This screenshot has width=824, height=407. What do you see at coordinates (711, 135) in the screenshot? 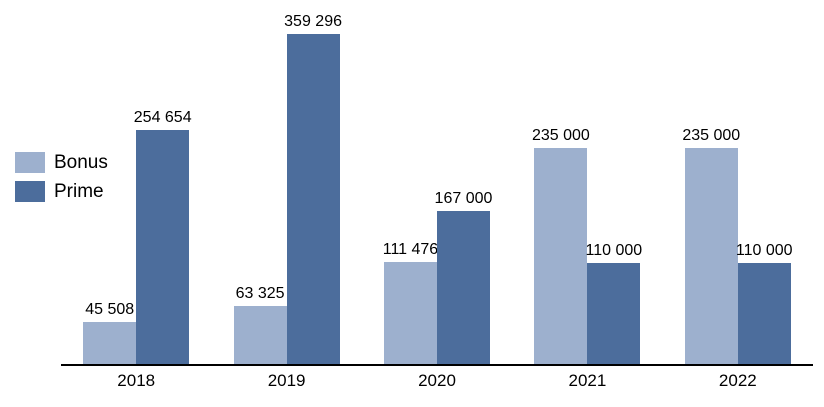
I see `bonus-value-label-2022: 235 000` at bounding box center [711, 135].